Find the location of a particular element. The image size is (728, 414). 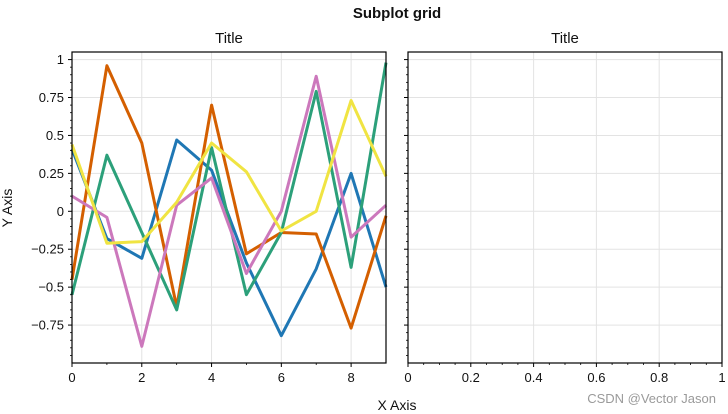

left-subplot-title: Title is located at coordinates (229, 38).